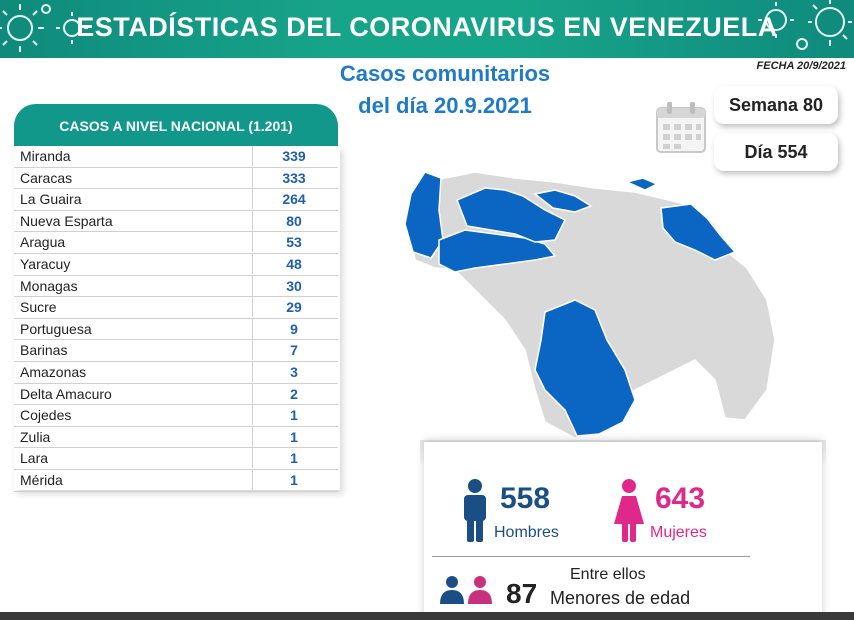  Describe the element at coordinates (563, 201) in the screenshot. I see `map-region-la-guaira` at that location.